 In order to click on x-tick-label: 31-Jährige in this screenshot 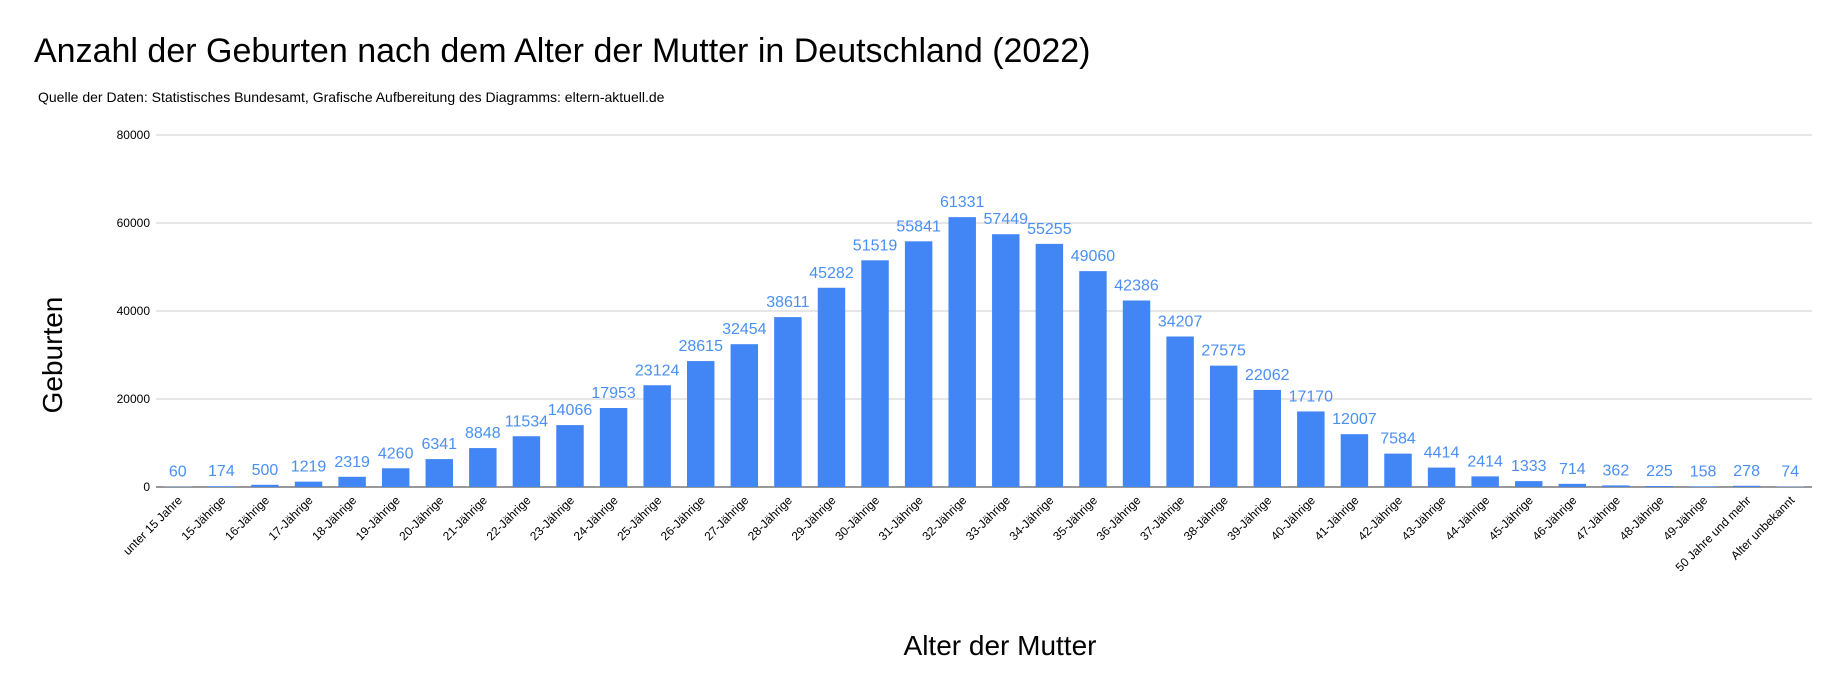, I will do `click(901, 518)`.